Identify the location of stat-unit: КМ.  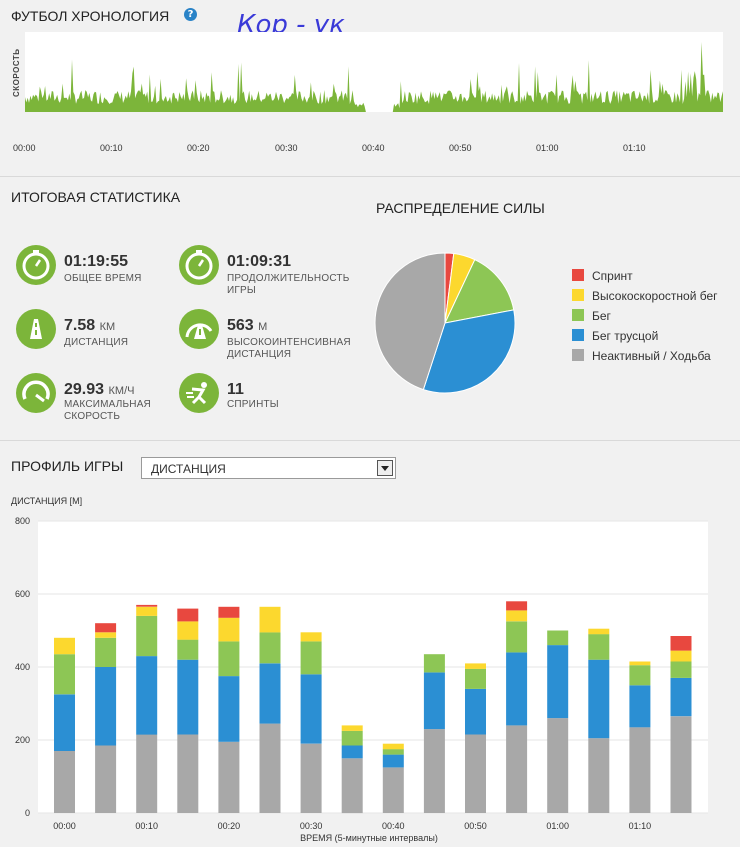
(107, 327).